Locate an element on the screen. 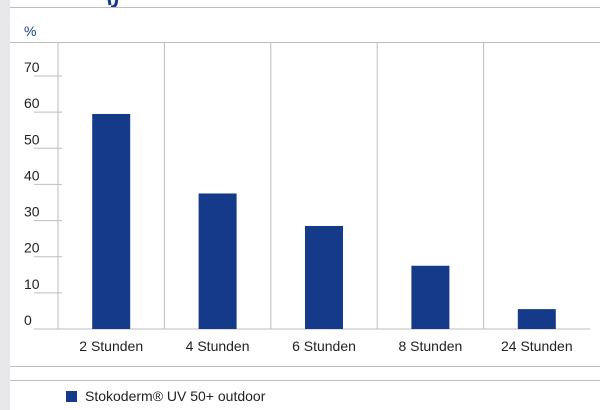  y-tick-labels: 0 10 20 30 40 50 60 70 is located at coordinates (32, 193).